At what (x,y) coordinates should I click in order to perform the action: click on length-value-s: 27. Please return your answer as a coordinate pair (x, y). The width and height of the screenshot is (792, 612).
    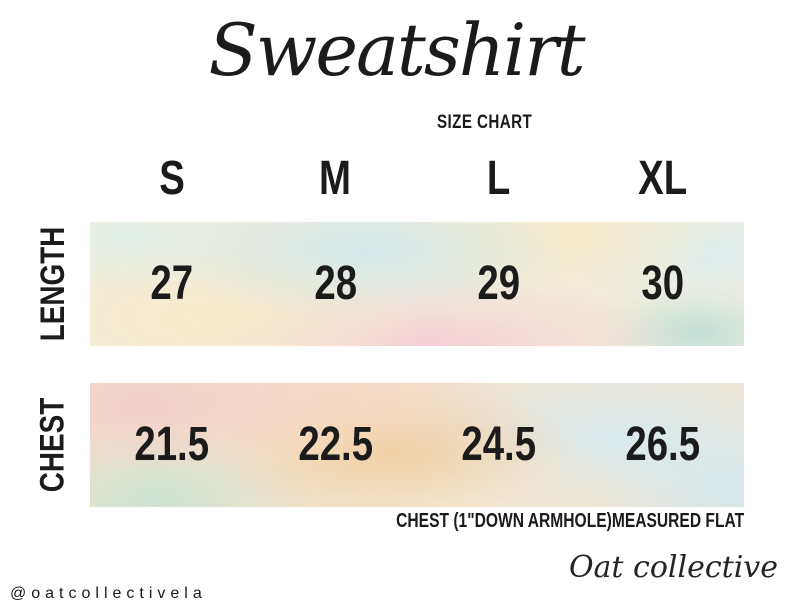
    Looking at the image, I should click on (172, 284).